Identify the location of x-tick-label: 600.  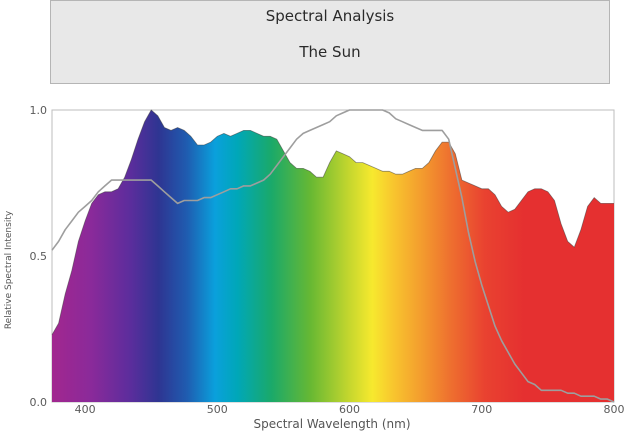
(349, 409).